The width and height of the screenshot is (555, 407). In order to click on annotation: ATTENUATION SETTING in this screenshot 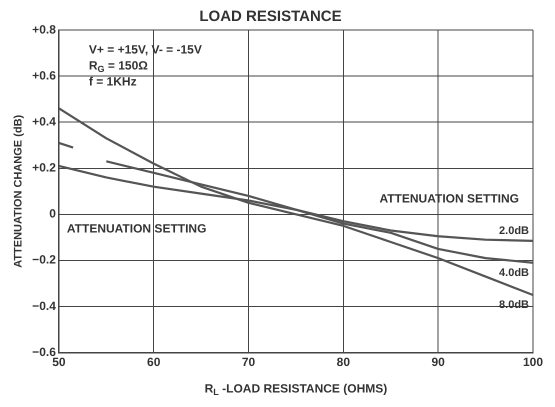, I will do `click(136, 229)`.